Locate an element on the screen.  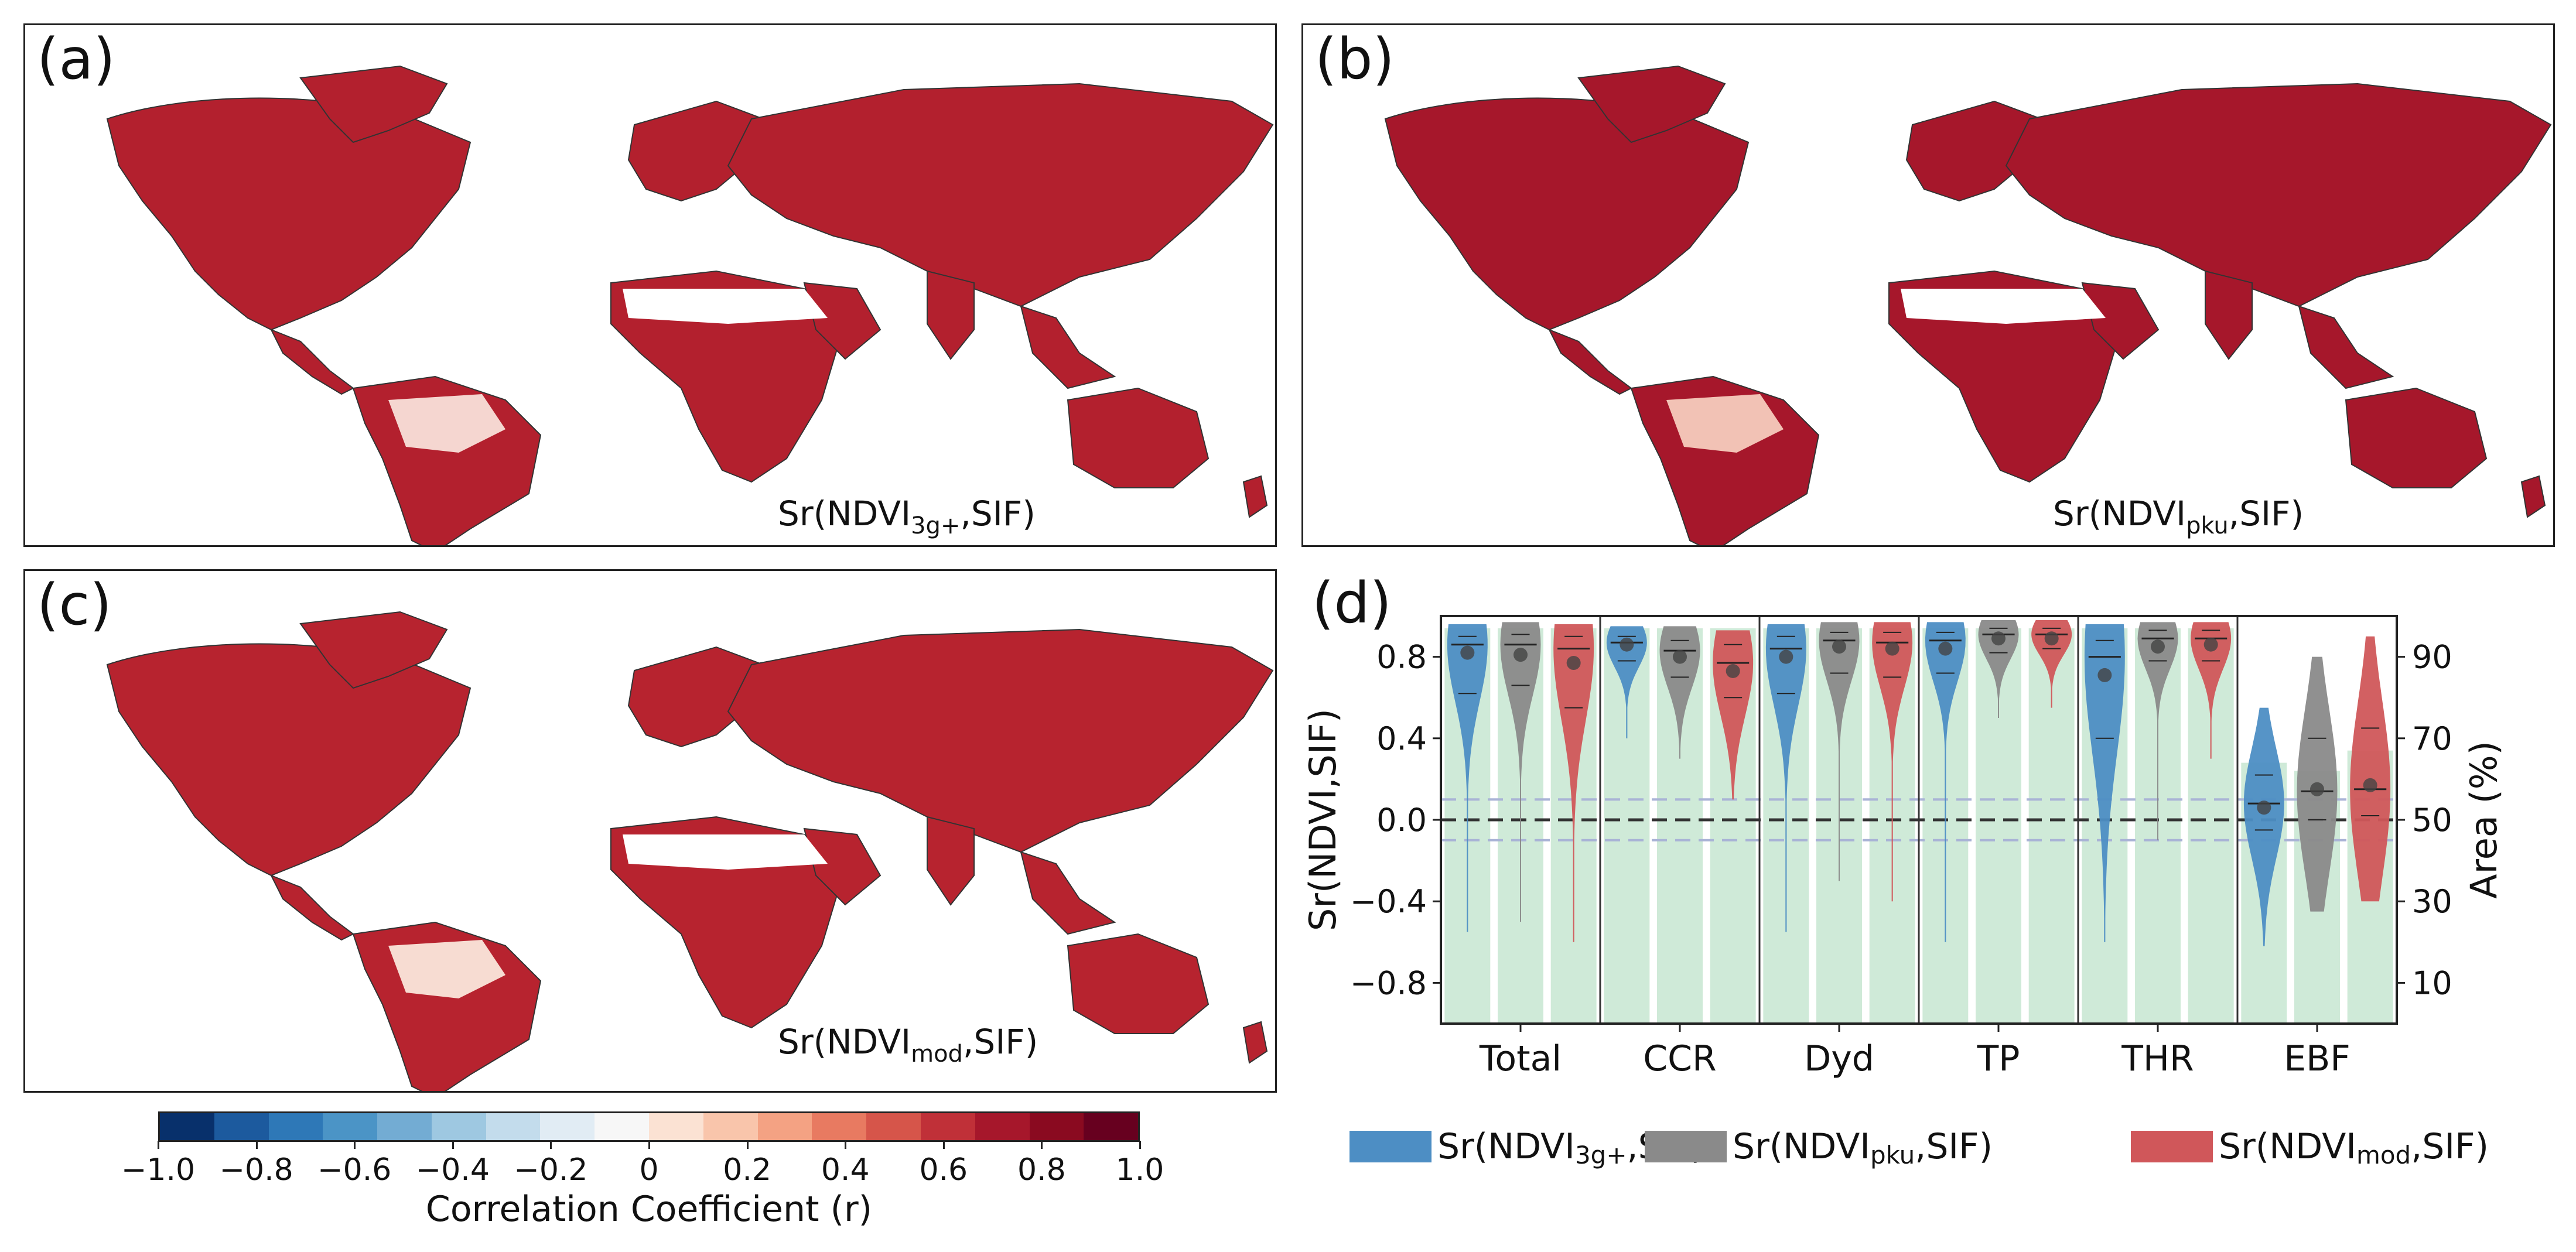
world-map-c-sahara is located at coordinates (725, 852).